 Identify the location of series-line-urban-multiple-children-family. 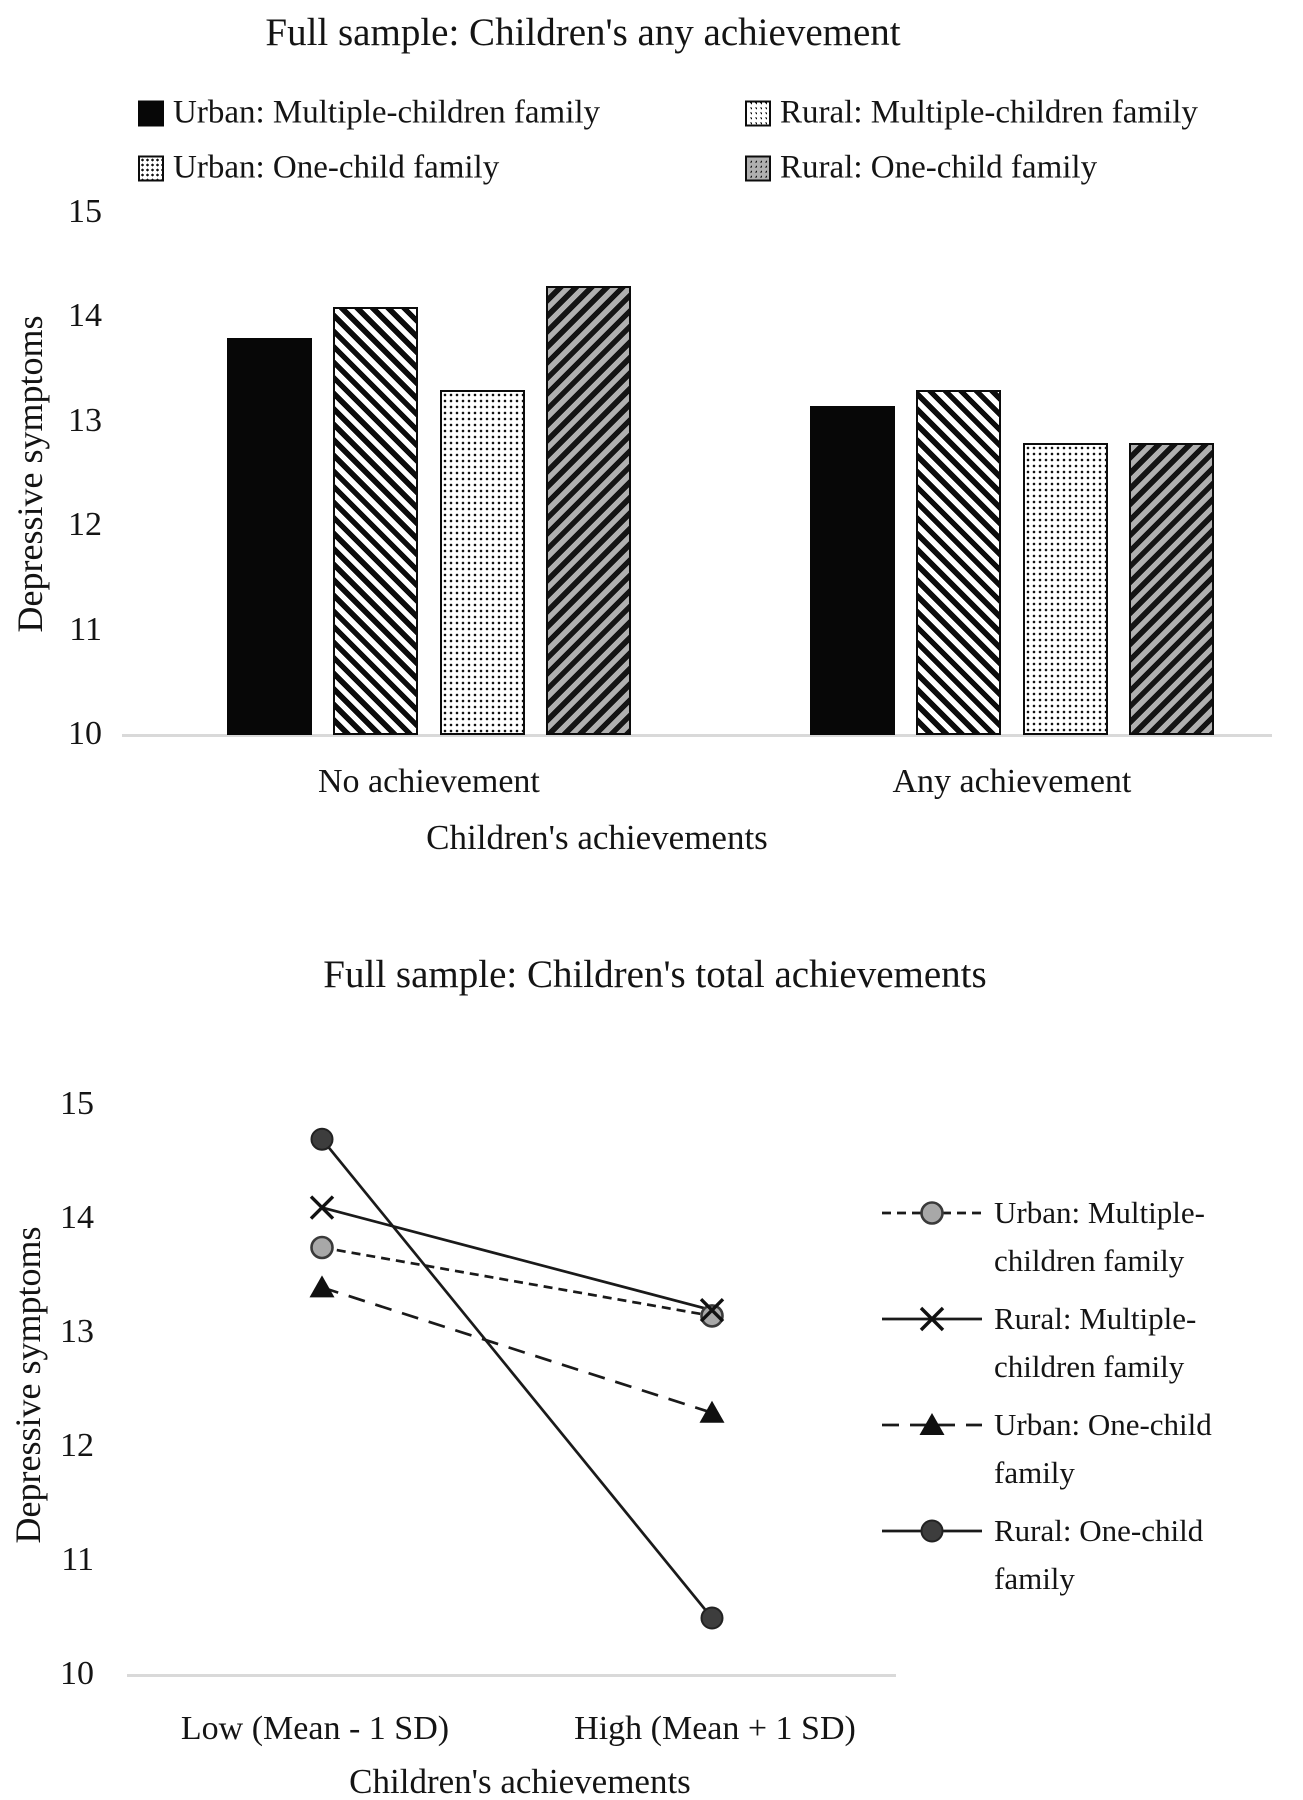
(517, 1282).